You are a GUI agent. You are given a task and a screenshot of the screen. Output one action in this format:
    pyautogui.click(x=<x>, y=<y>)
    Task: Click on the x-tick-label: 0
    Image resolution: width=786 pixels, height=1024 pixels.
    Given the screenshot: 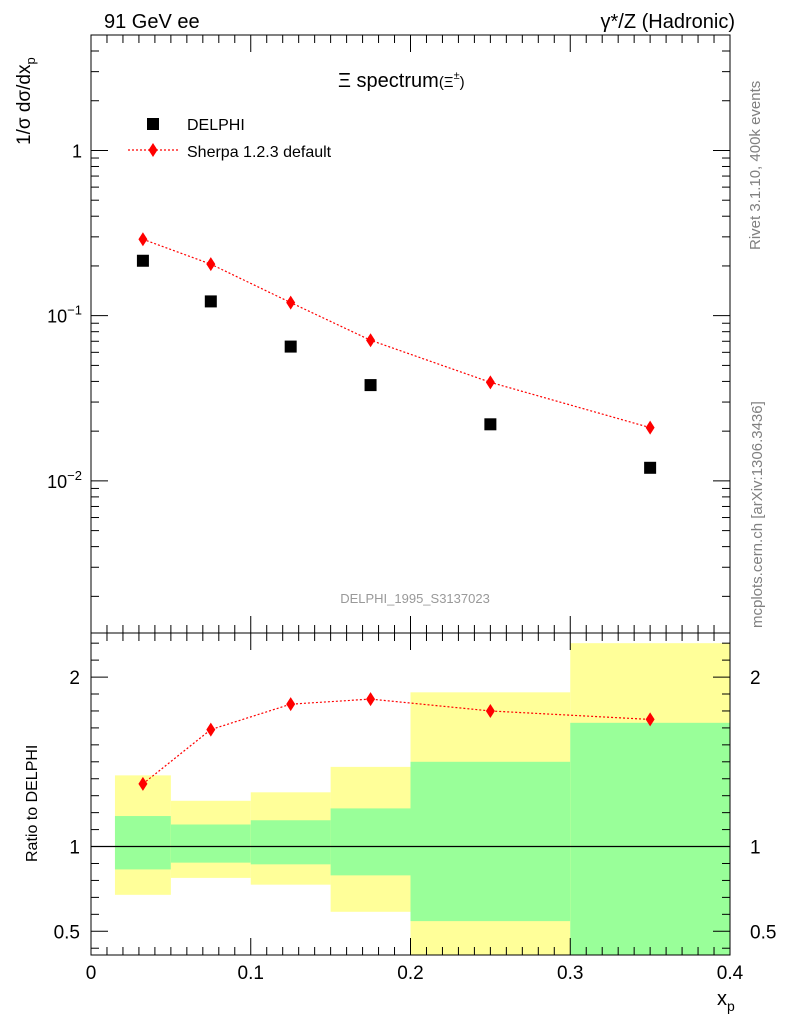 What is the action you would take?
    pyautogui.click(x=91, y=973)
    